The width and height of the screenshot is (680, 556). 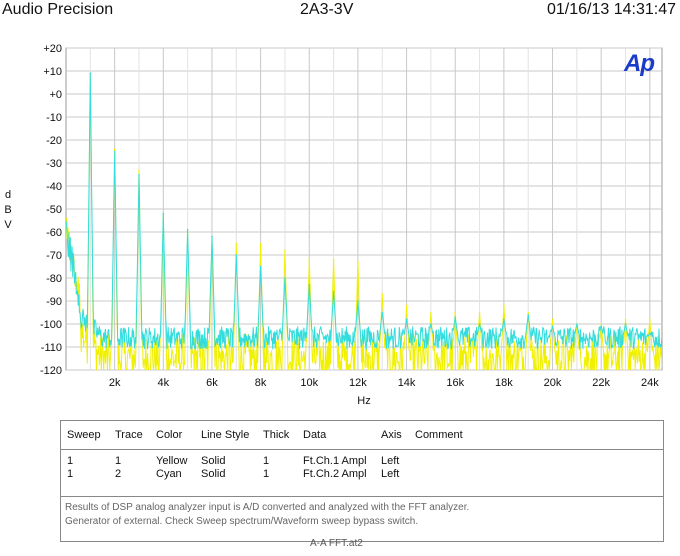 I want to click on legend-header-sweep: Sweep, so click(x=84, y=435).